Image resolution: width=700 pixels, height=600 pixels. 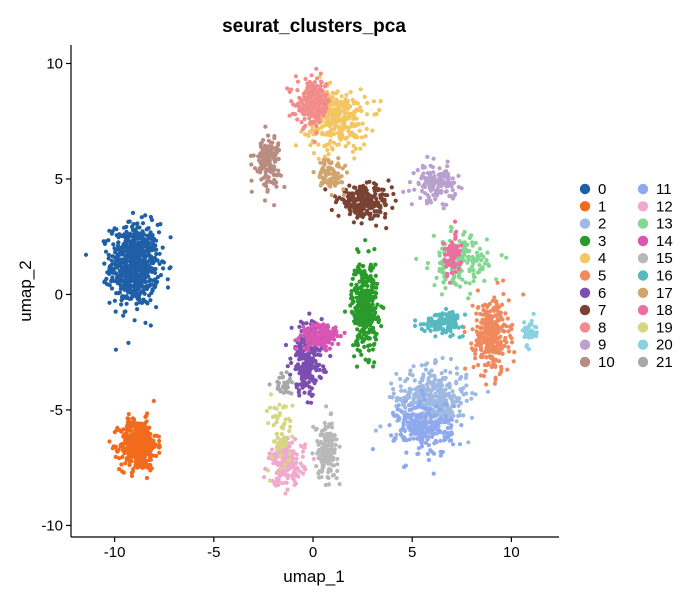 I want to click on x-axis-ticks: -10 -5 0 5 10, so click(x=312, y=549).